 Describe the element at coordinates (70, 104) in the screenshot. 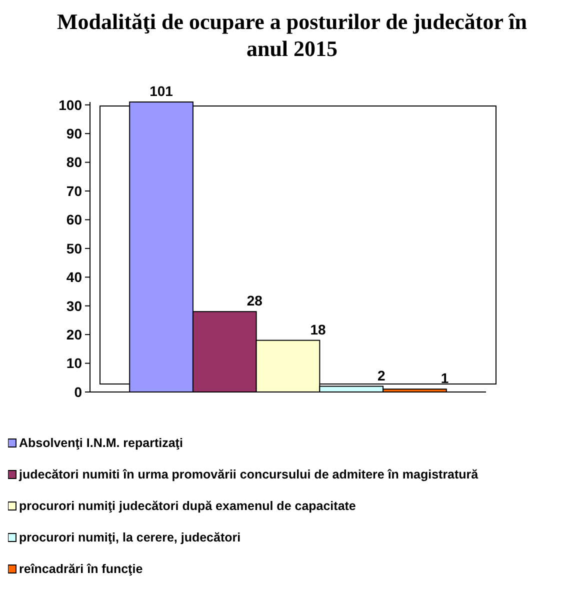

I see `y-tick-label: 100` at that location.